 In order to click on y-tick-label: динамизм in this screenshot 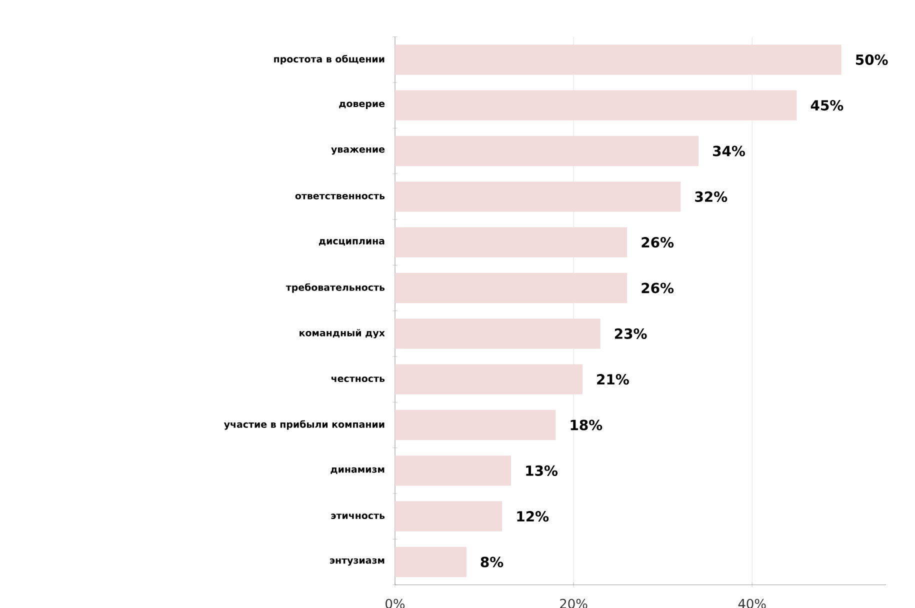, I will do `click(357, 470)`.